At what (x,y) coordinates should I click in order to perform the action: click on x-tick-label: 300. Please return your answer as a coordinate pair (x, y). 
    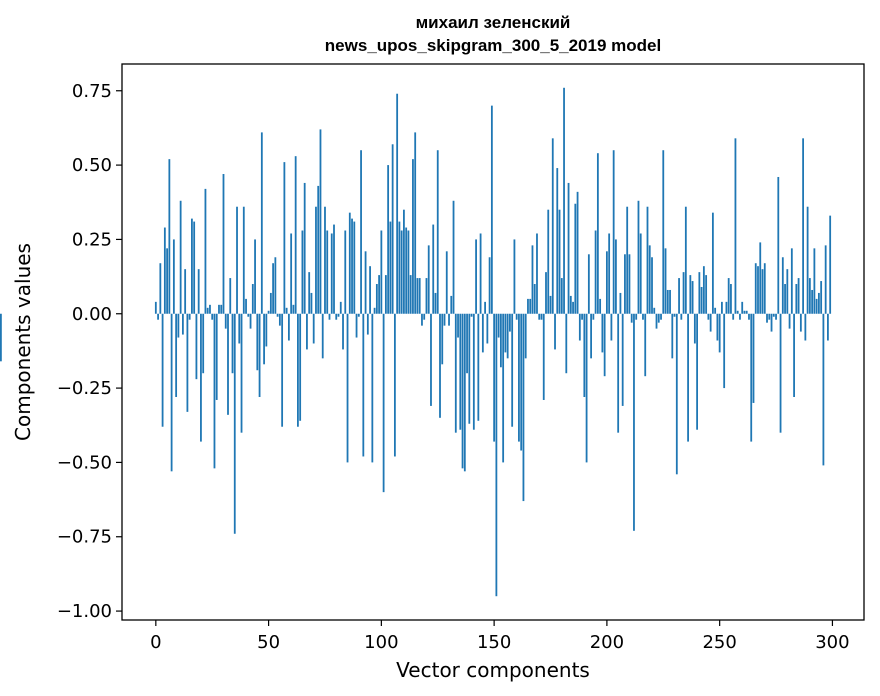
    Looking at the image, I should click on (832, 642).